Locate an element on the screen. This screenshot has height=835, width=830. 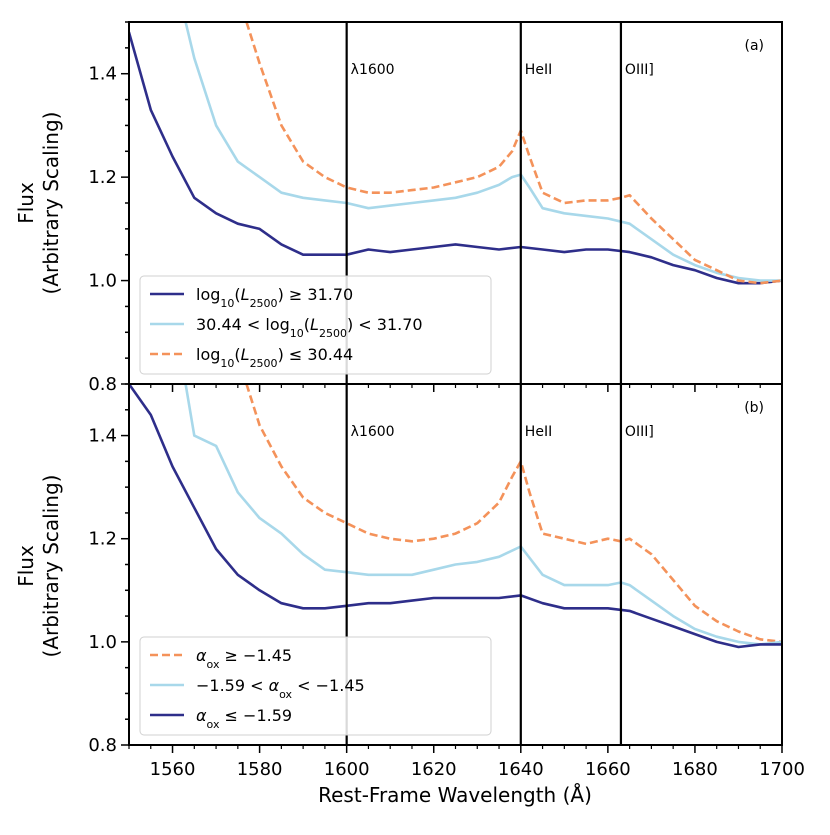
y-axis-label-top-line1: Flux is located at coordinates (26, 203).